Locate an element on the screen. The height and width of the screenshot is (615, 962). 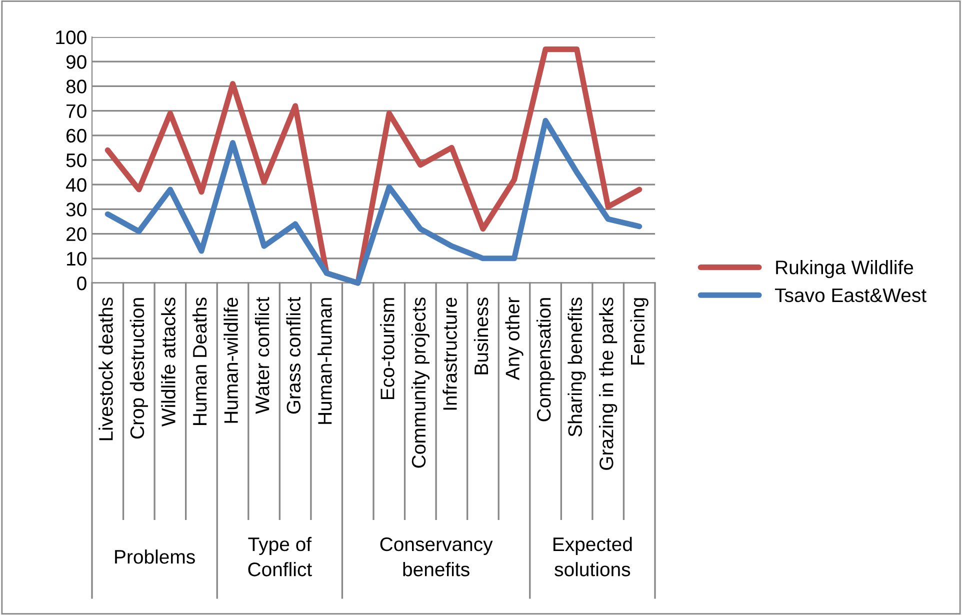
x-tick-label: Grazing in the parks is located at coordinates (608, 384).